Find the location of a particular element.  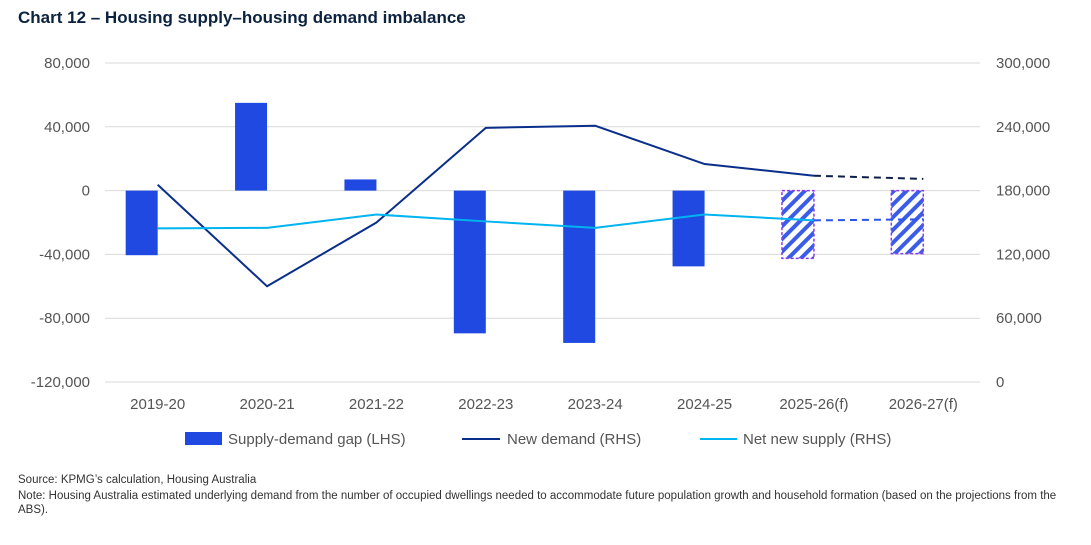

left-tick-label: -120,000 is located at coordinates (60, 382).